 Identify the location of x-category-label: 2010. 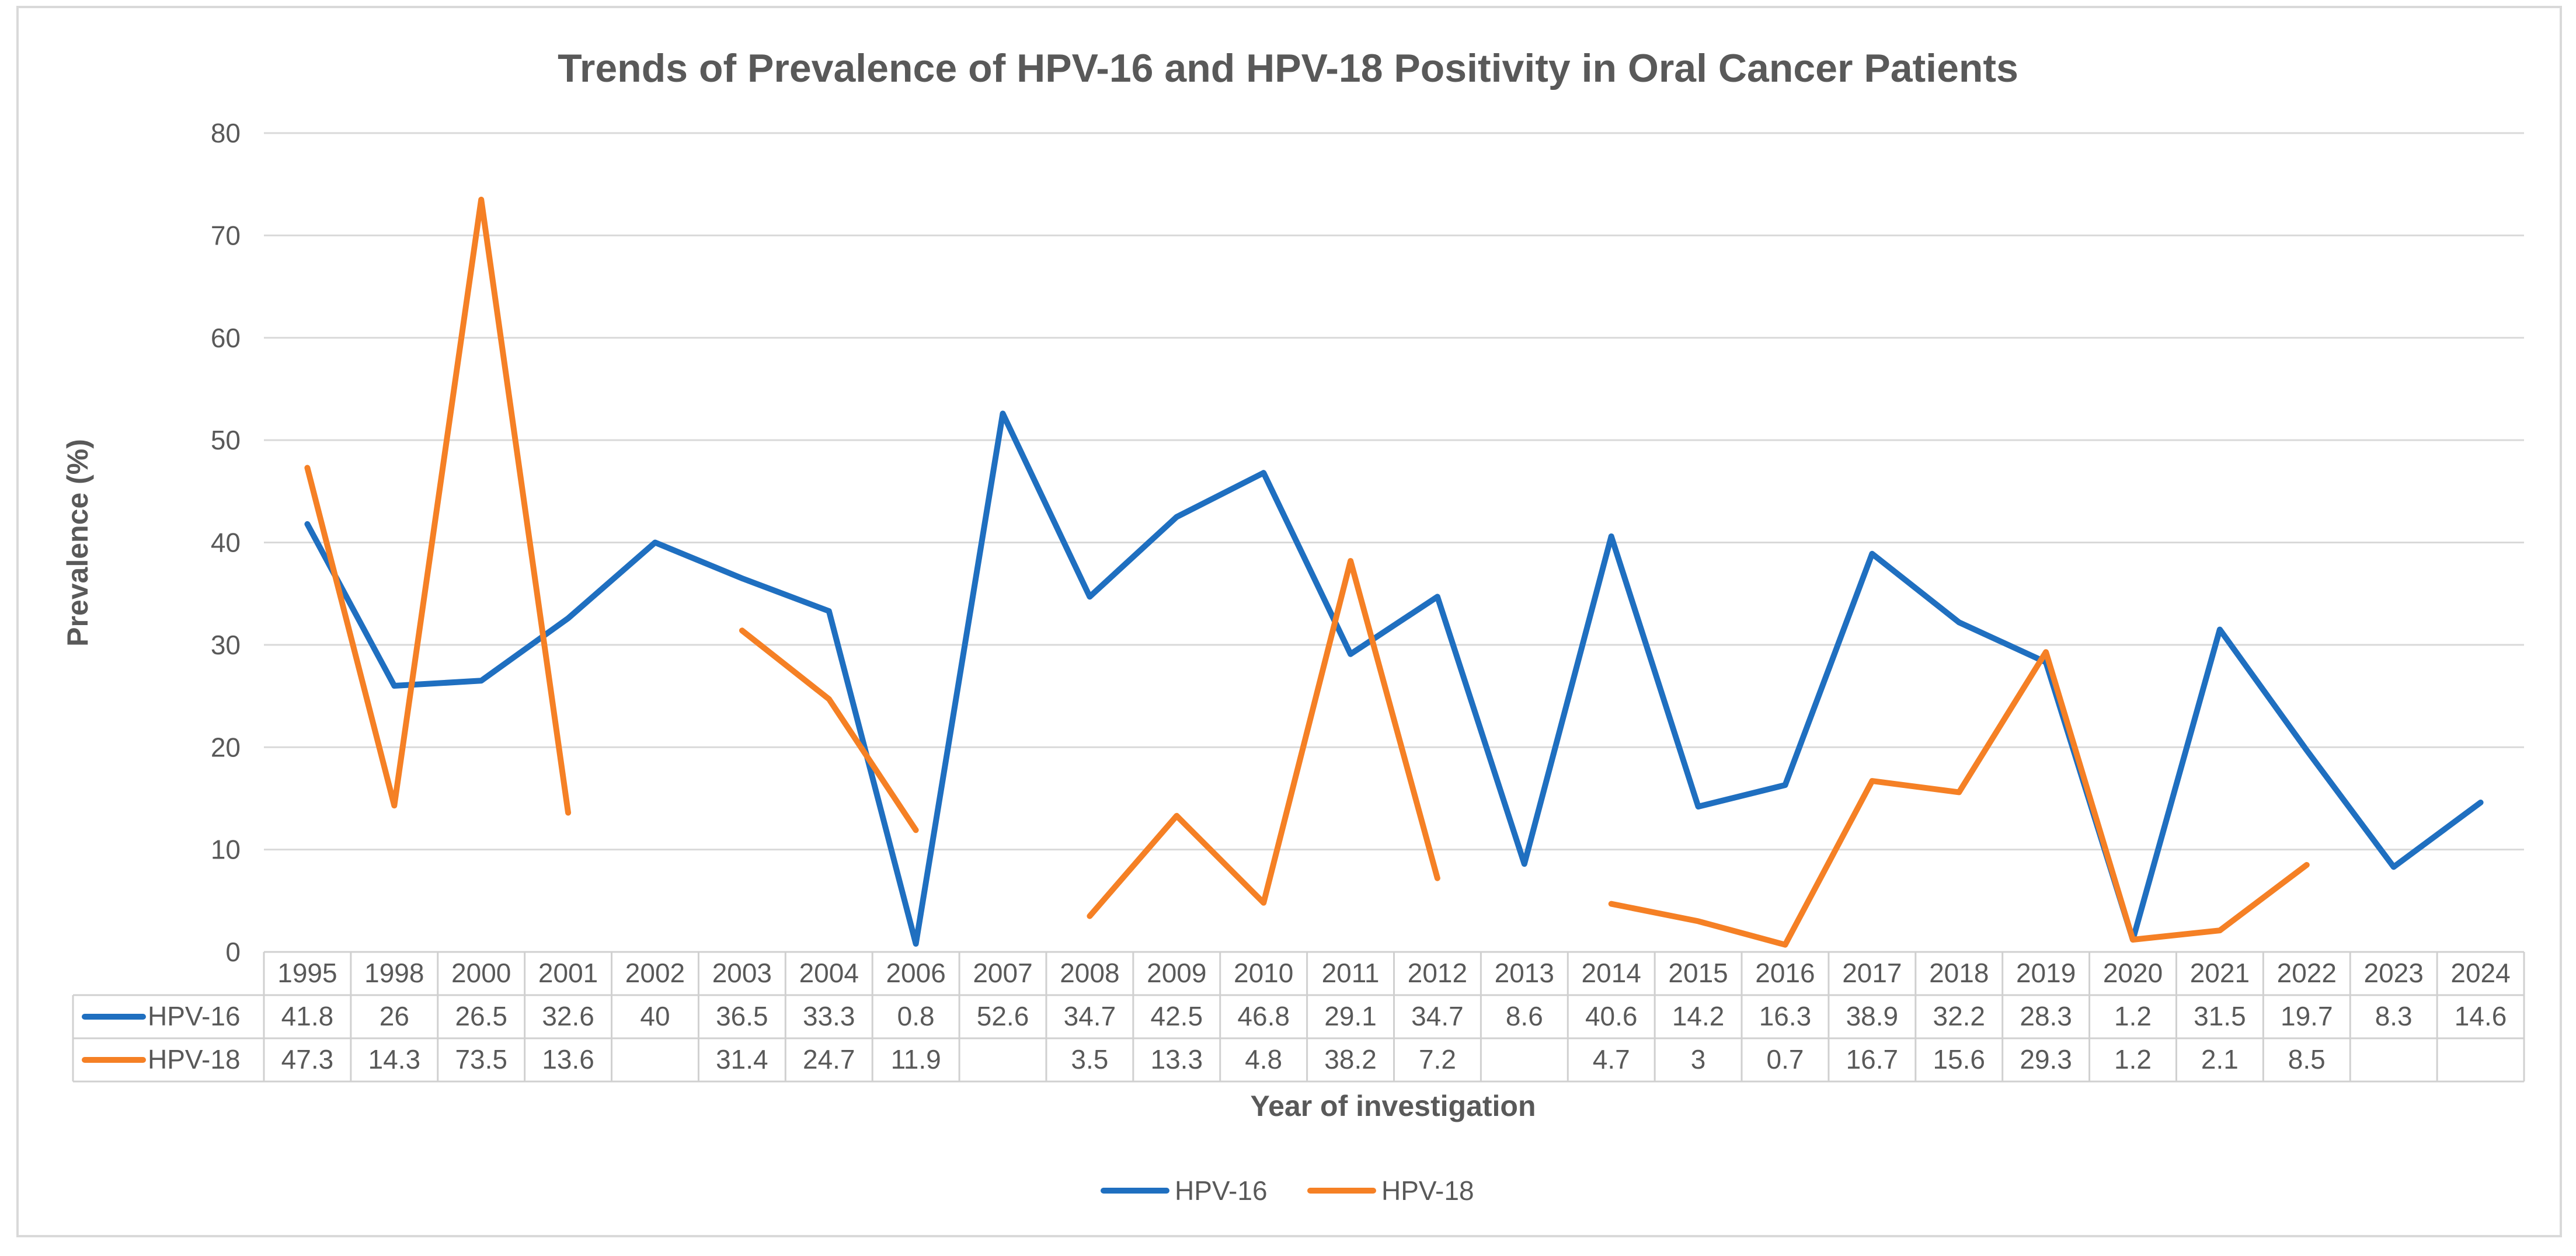
(1263, 973).